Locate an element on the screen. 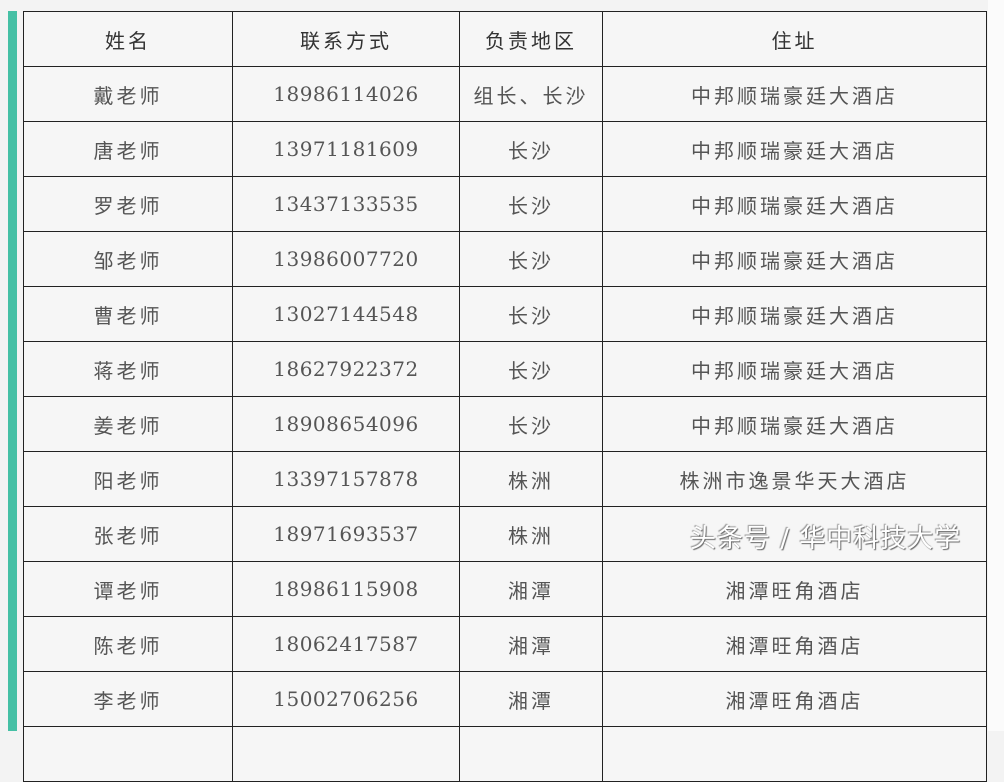 The height and width of the screenshot is (782, 1004). table-row: 唐老师 13971181609 长沙 中邦顺瑞豪廷大酒店 is located at coordinates (505, 149).